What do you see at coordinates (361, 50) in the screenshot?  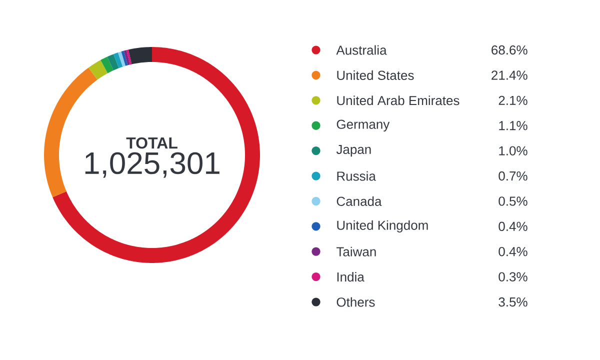 I see `legend-label: Australia` at bounding box center [361, 50].